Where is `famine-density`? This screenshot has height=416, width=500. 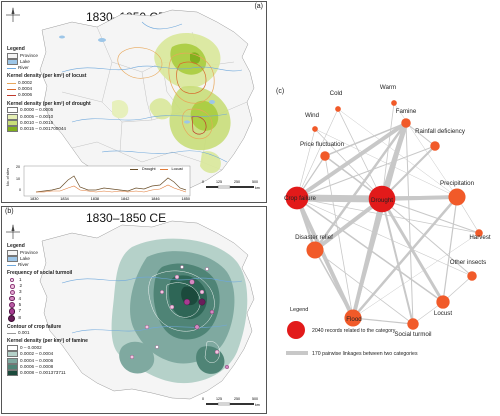
famine-density is located at coordinates (179, 311).